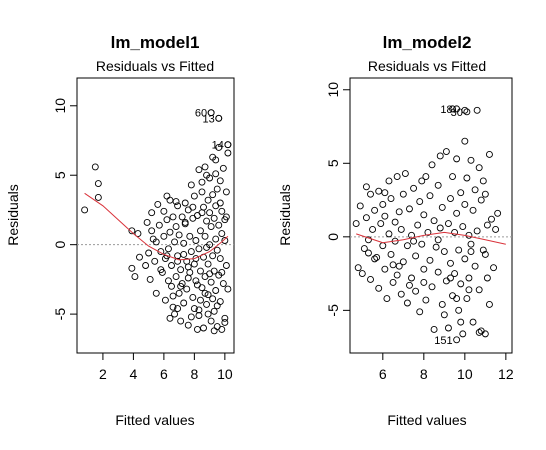  Describe the element at coordinates (154, 420) in the screenshot. I see `x-axis-label: Fitted values` at that location.